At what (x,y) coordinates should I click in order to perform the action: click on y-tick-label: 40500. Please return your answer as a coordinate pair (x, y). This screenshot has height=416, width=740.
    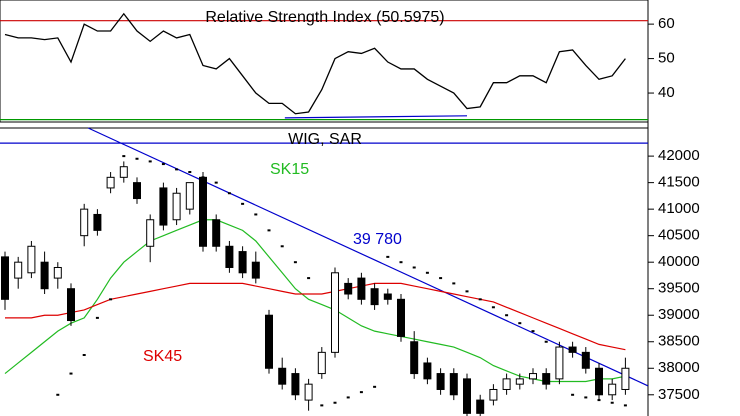
    Looking at the image, I should click on (679, 235).